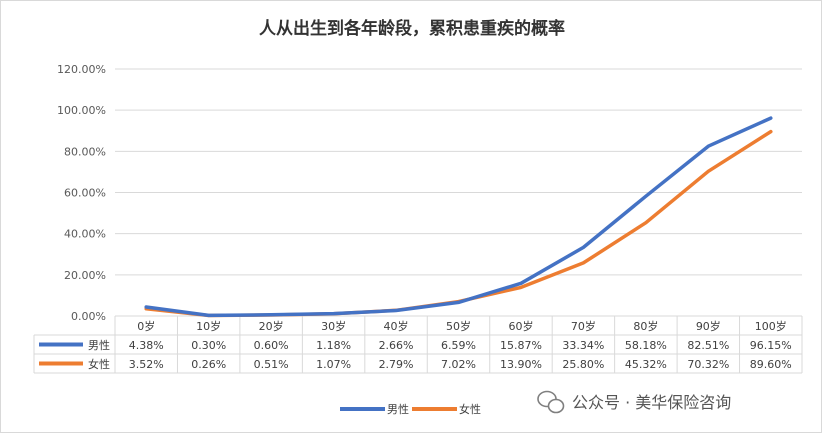 Image resolution: width=824 pixels, height=435 pixels. What do you see at coordinates (99, 345) in the screenshot?
I see `table-series-name: 男性` at bounding box center [99, 345].